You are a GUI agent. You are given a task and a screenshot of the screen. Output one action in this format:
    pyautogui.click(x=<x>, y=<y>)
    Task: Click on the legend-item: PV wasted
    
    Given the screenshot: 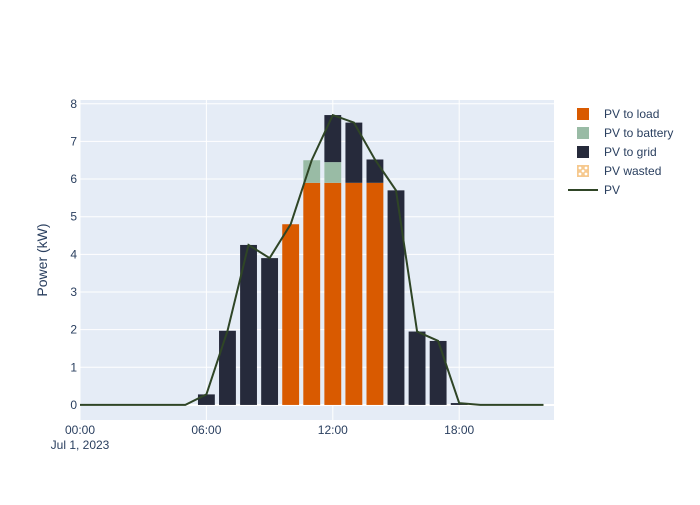 What is the action you would take?
    pyautogui.click(x=619, y=171)
    